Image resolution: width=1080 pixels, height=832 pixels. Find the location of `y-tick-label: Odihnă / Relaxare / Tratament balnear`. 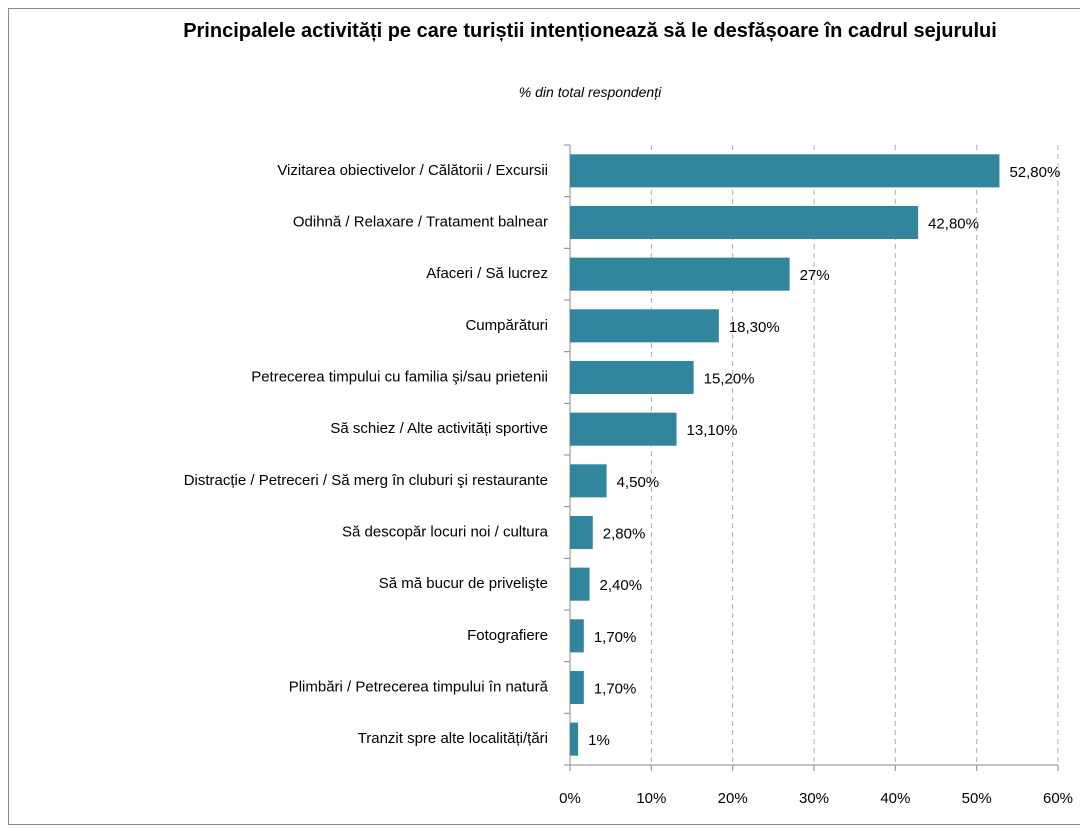

y-tick-label: Odihnă / Relaxare / Tratament balnear is located at coordinates (420, 221).